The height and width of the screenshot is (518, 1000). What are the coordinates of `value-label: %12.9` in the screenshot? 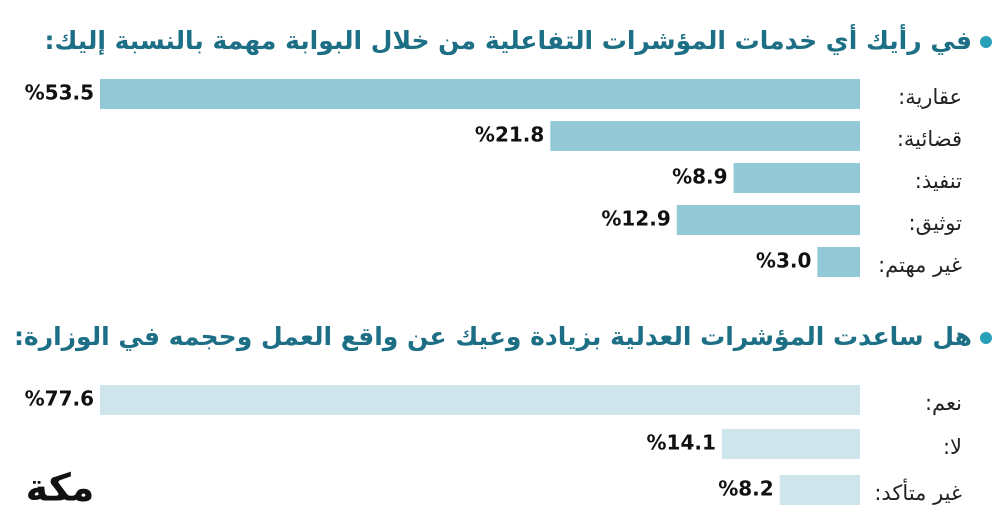 It's located at (635, 219).